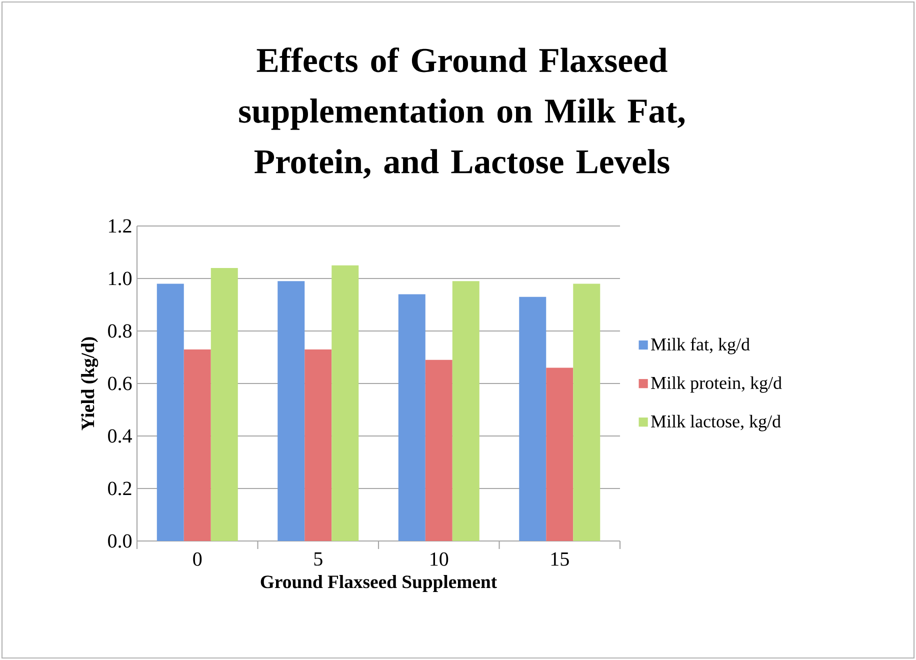  Describe the element at coordinates (560, 559) in the screenshot. I see `x-tick-label: 15` at that location.